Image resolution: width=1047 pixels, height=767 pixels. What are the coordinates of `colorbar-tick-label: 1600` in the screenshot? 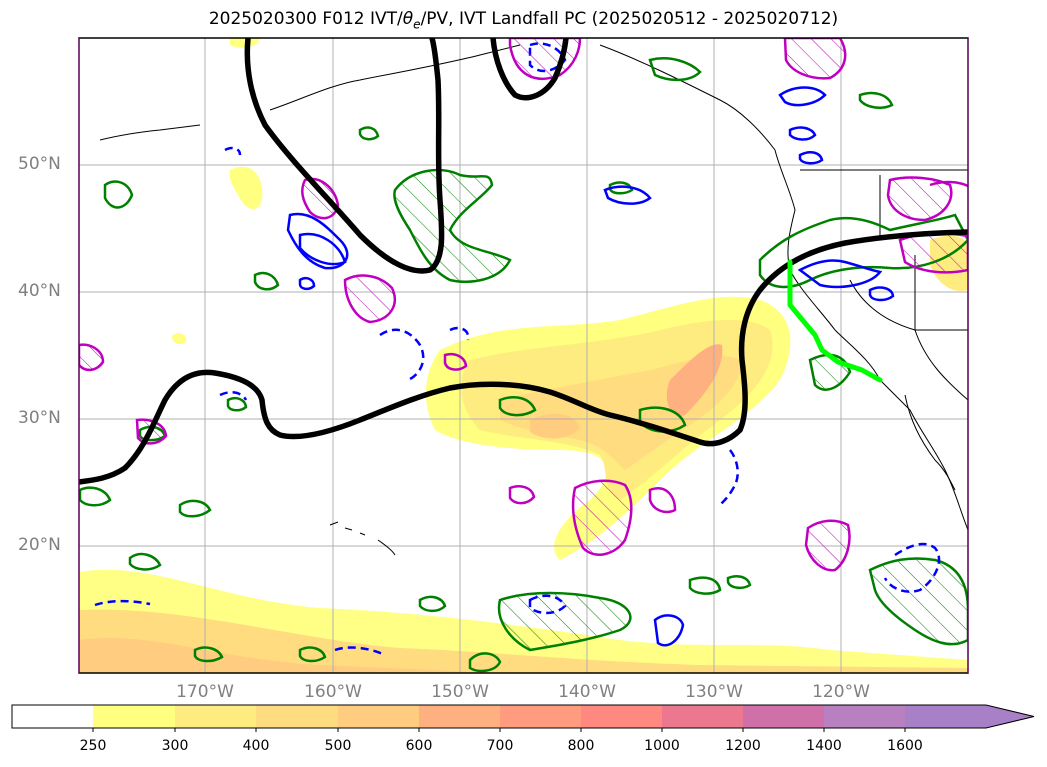 It's located at (905, 746).